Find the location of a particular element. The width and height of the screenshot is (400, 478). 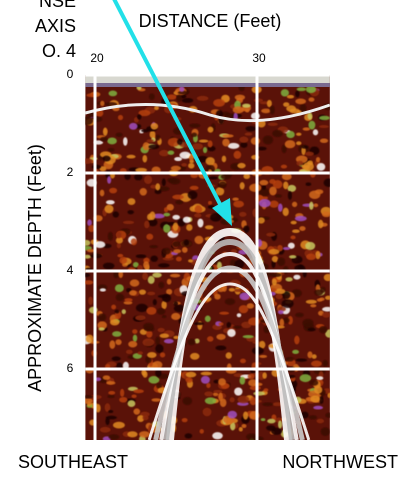

corner-annotation: AXIS is located at coordinates (55, 26).